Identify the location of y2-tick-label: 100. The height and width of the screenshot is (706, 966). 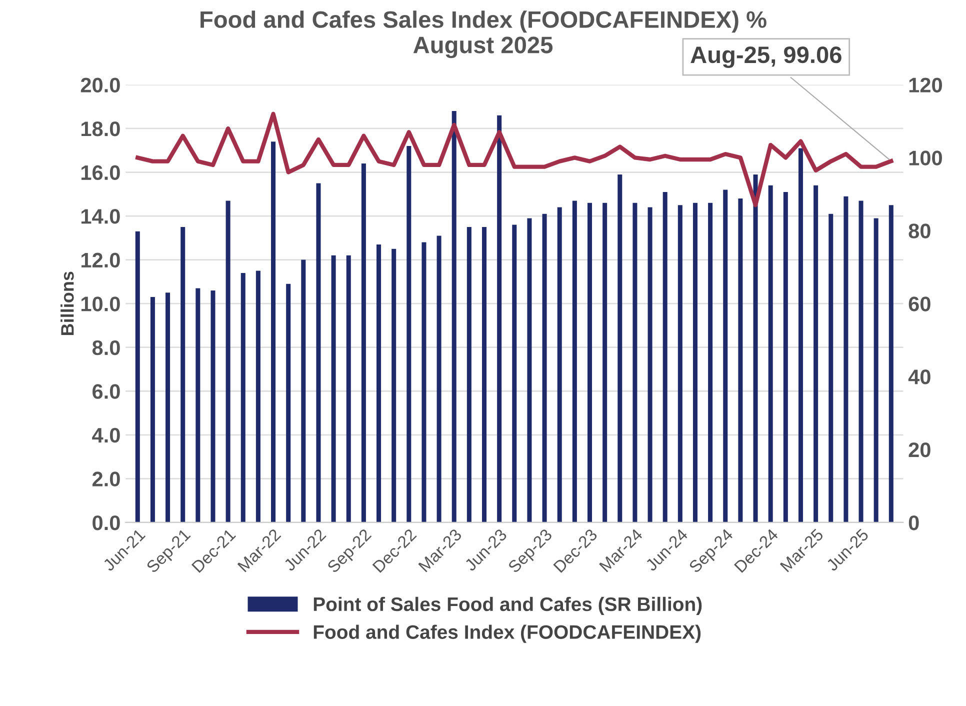
(925, 158).